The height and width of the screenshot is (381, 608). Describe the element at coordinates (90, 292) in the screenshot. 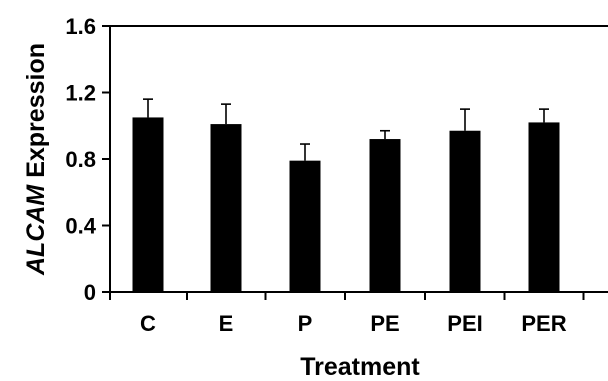

I see `y-tick-label: 0` at that location.